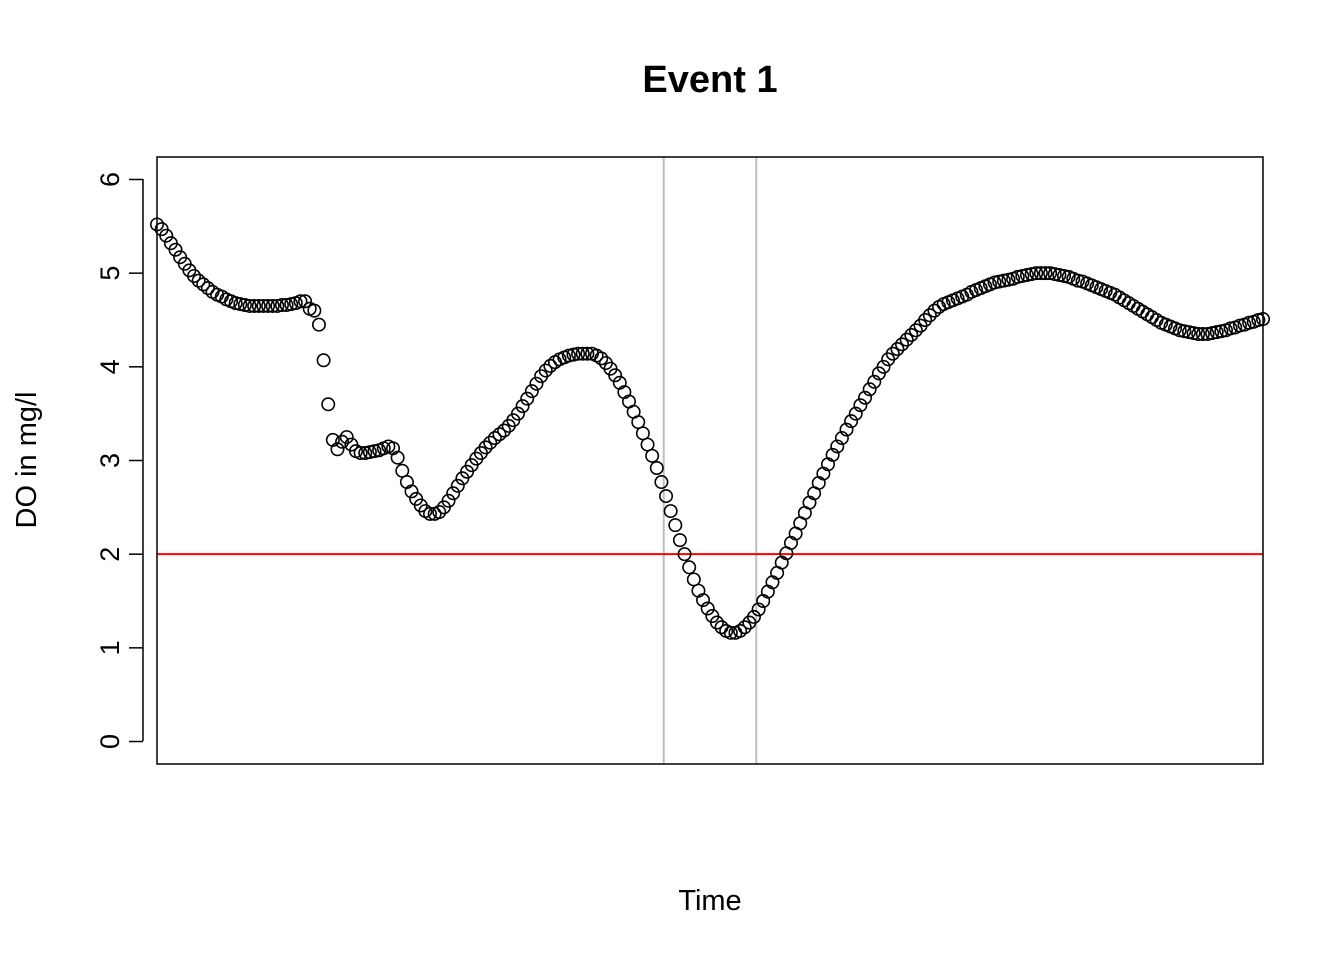  What do you see at coordinates (110, 273) in the screenshot?
I see `y-tick-label: 5` at bounding box center [110, 273].